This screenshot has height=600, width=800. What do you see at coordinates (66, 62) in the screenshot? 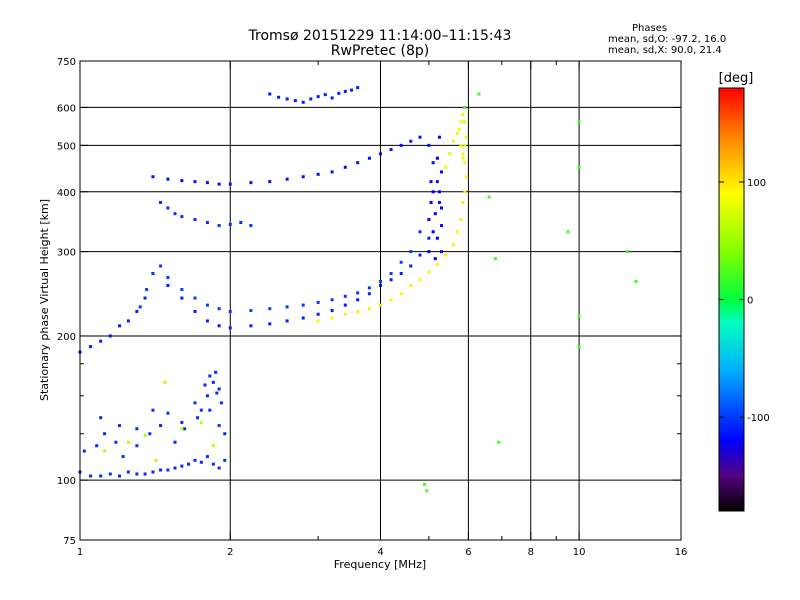
I see `y-tick-label: 750` at bounding box center [66, 62].